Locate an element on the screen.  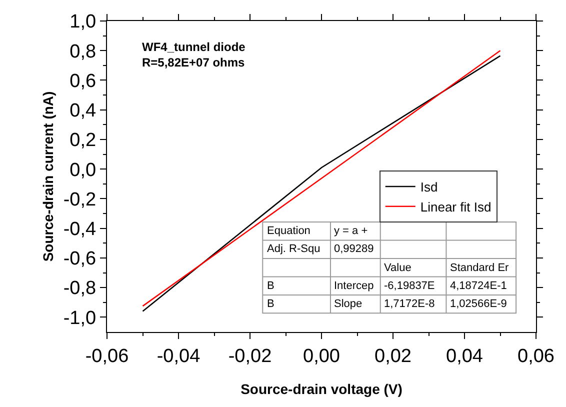
x-tick-label: 0,04 is located at coordinates (465, 356).